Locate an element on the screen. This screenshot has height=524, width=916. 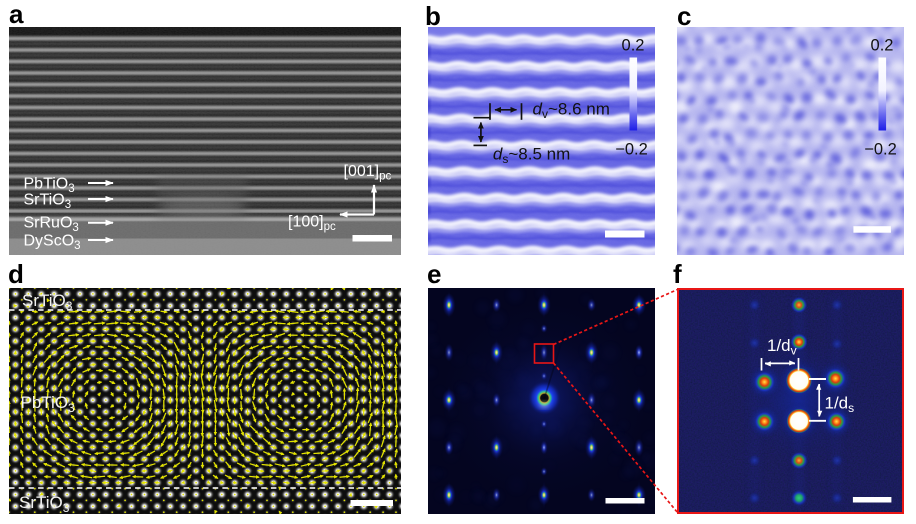
svg-text: dv~8.6 nm is located at coordinates (570, 110).